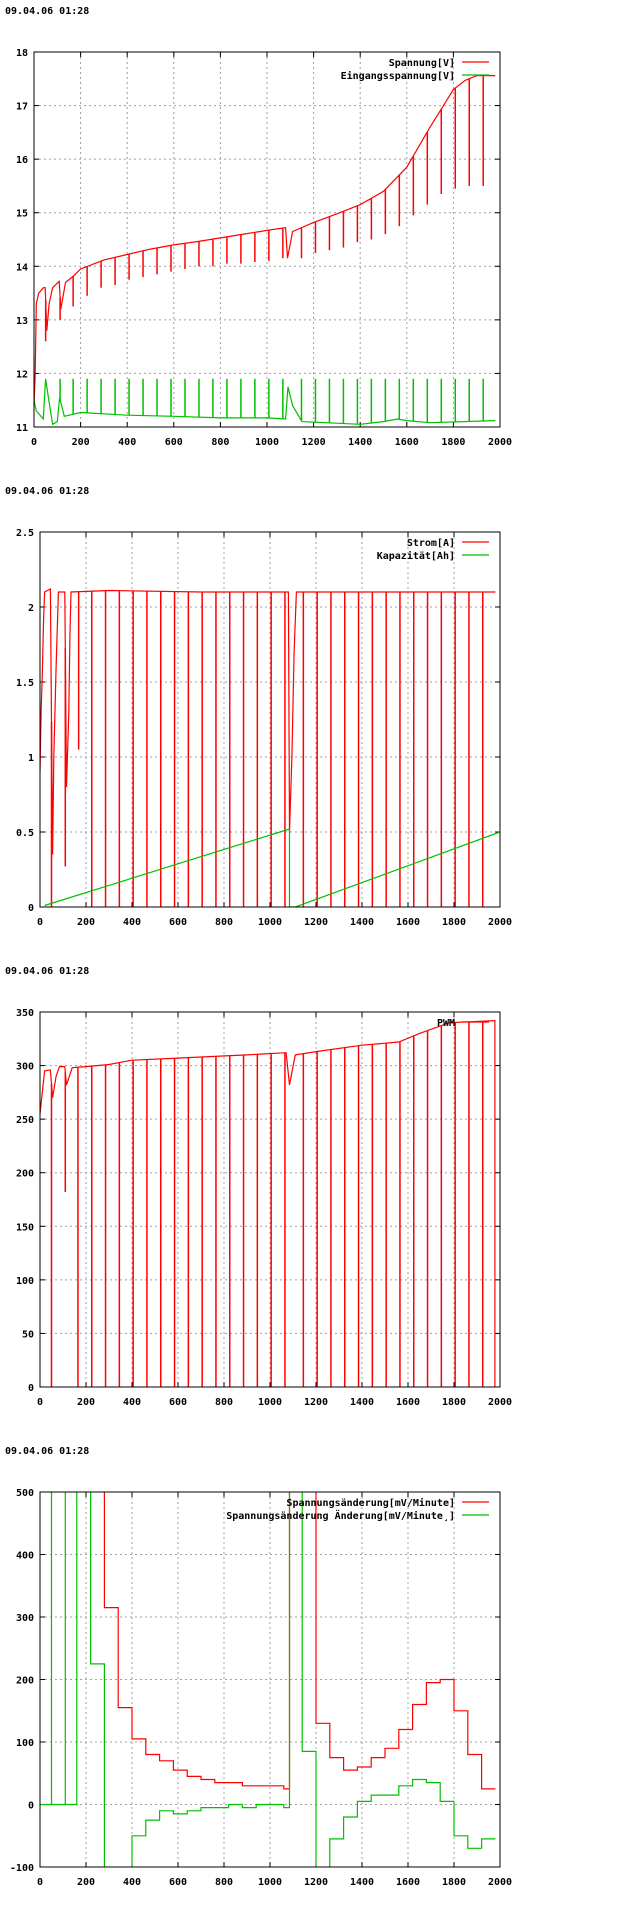 The width and height of the screenshot is (640, 1920). What do you see at coordinates (22, 1868) in the screenshot?
I see `y-tick-label: -100` at bounding box center [22, 1868].